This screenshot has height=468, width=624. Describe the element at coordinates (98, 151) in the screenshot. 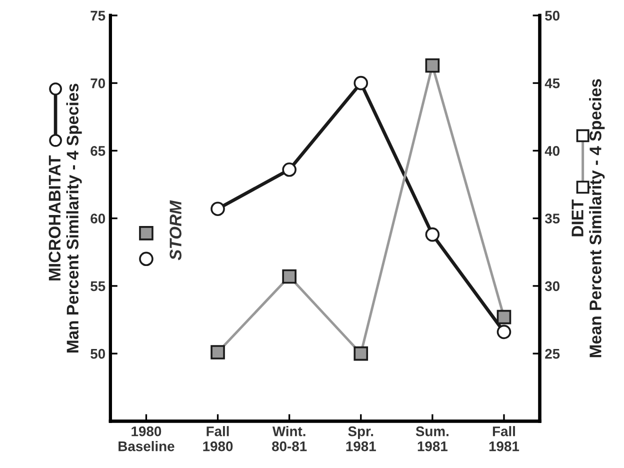

I see `y-tick-label: 65` at that location.